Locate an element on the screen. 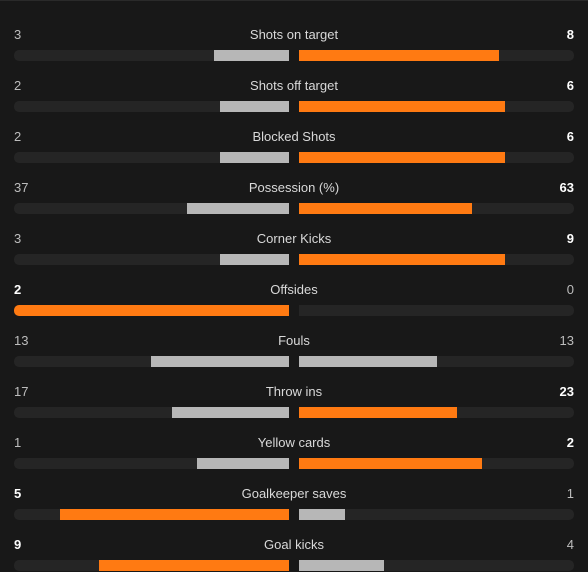 Image resolution: width=588 pixels, height=572 pixels. stat-label: Shots off target is located at coordinates (294, 85).